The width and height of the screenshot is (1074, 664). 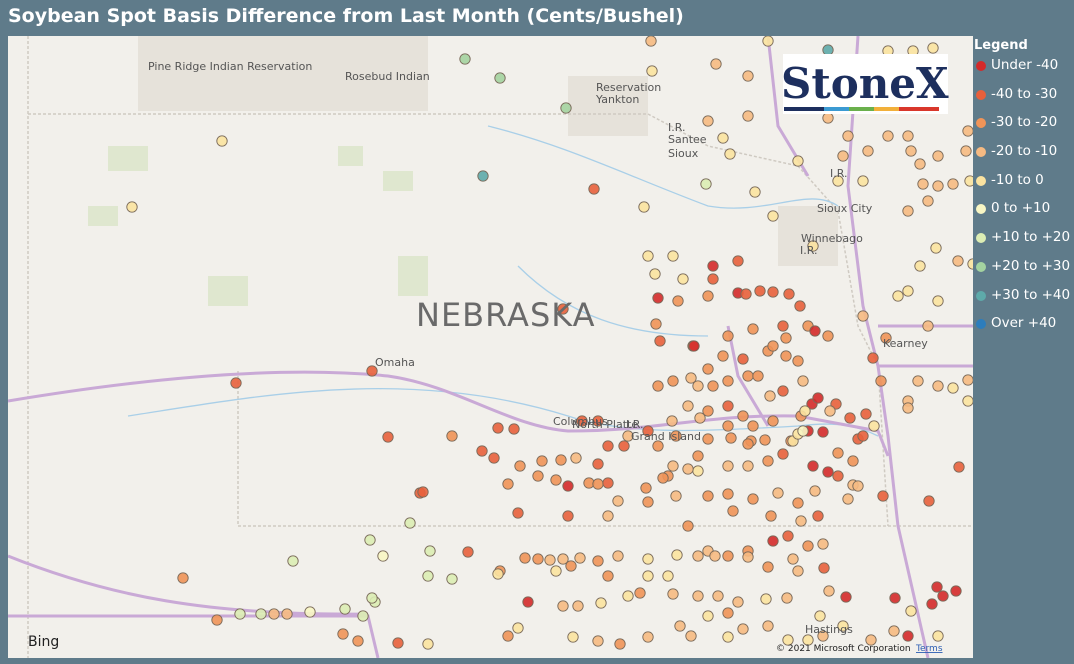 What do you see at coordinates (1022, 128) in the screenshot?
I see `legend-item: -30 to -20` at bounding box center [1022, 128].